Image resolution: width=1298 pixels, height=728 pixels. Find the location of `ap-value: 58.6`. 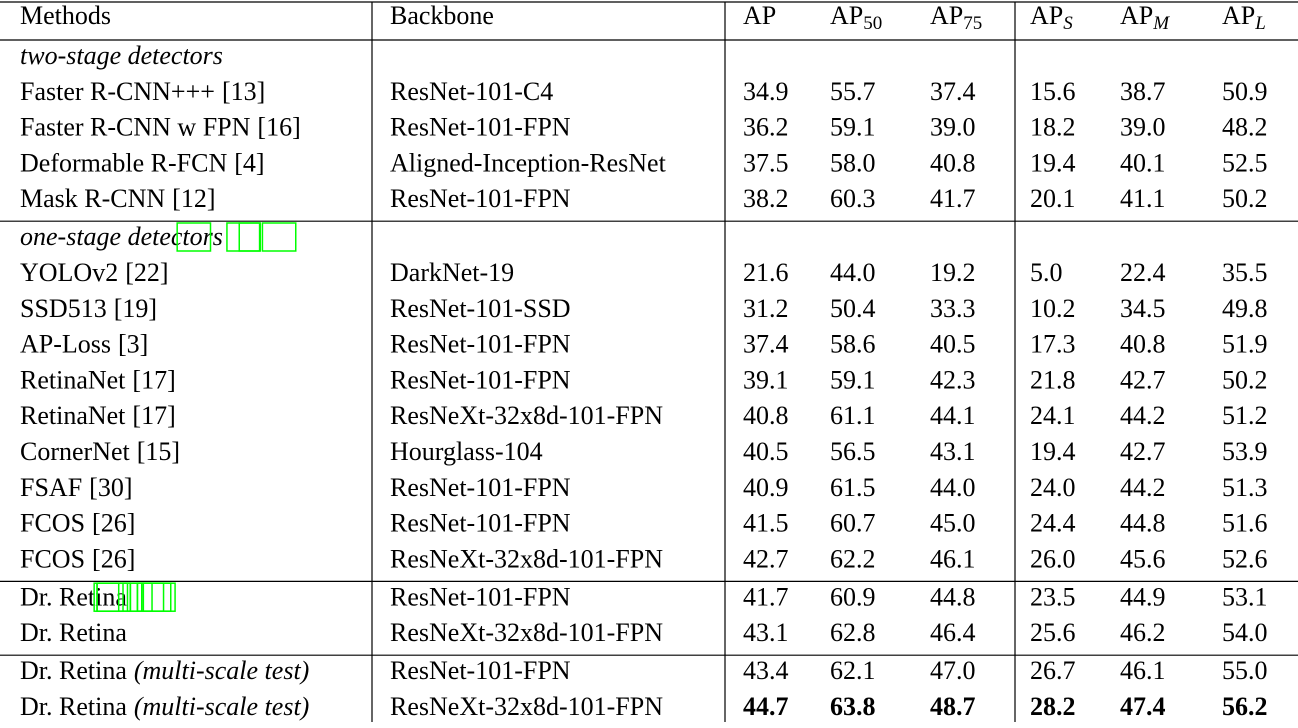

ap-value: 58.6 is located at coordinates (853, 344).